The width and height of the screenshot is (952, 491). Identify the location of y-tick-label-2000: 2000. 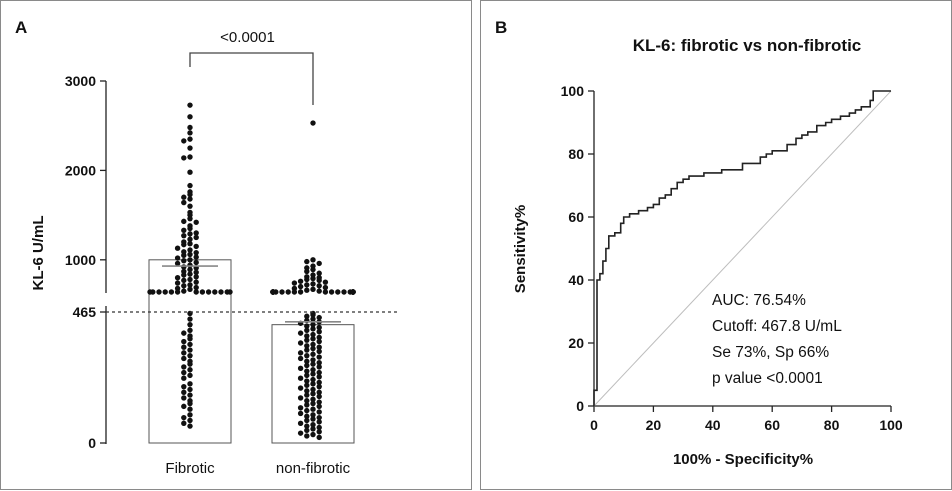
(80, 170).